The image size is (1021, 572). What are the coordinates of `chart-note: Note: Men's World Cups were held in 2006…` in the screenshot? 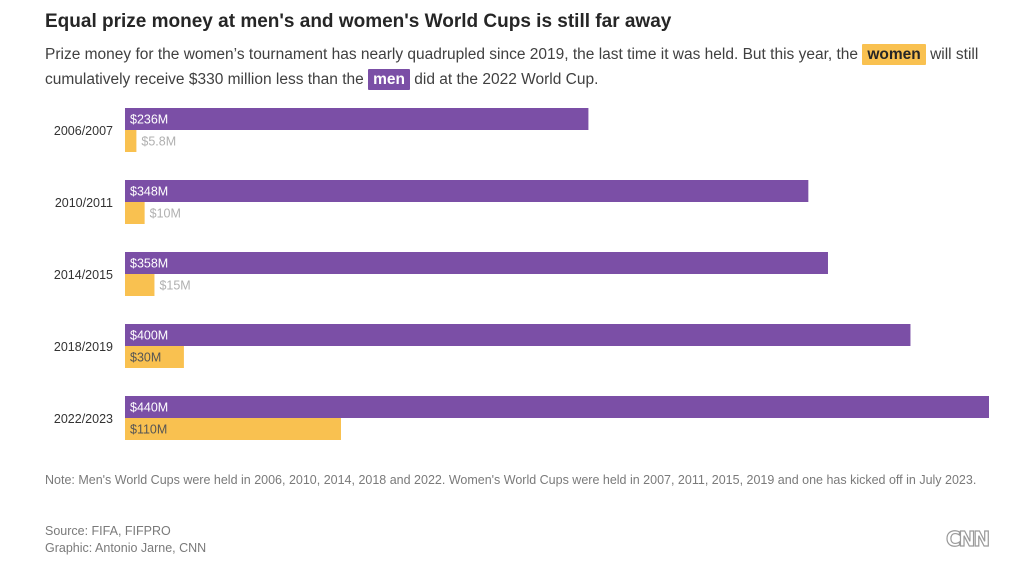 It's located at (511, 480).